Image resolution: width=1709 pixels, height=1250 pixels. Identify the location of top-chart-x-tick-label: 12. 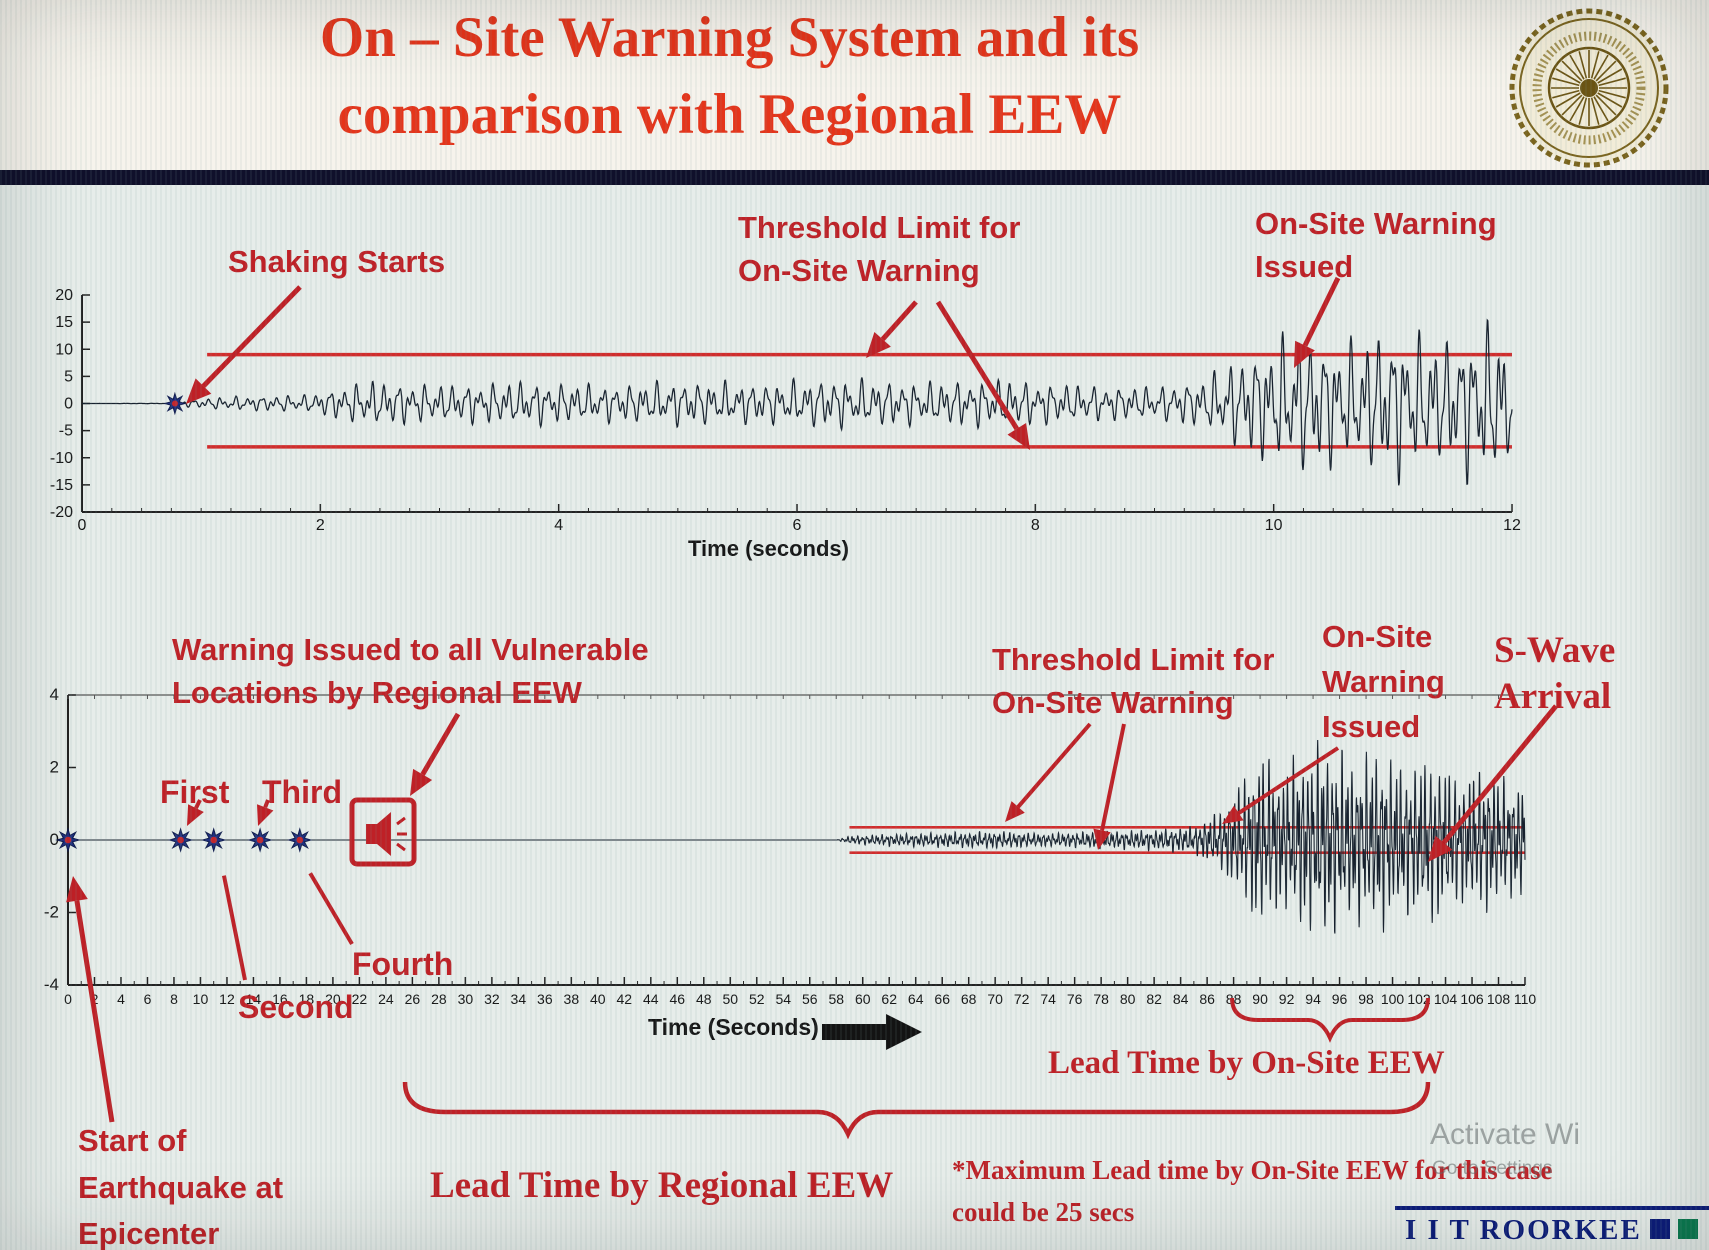
(1512, 525).